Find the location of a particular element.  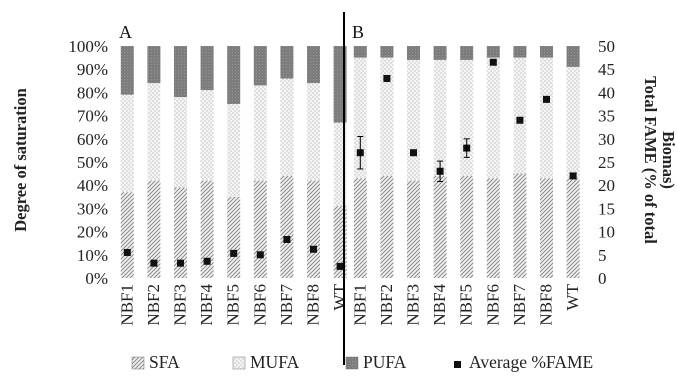

left-tick-label: 100% is located at coordinates (88, 46).